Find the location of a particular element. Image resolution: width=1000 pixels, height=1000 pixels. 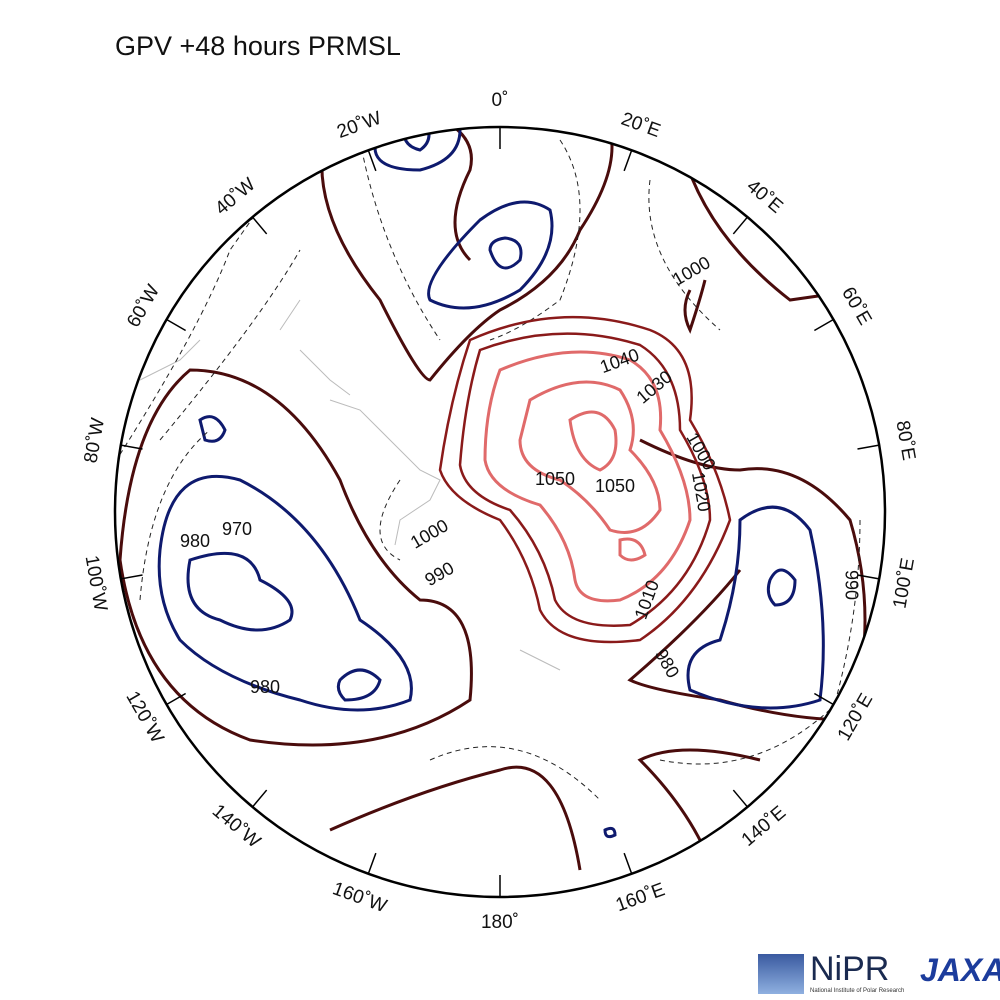

longitude-label: 80˚W is located at coordinates (94, 440).